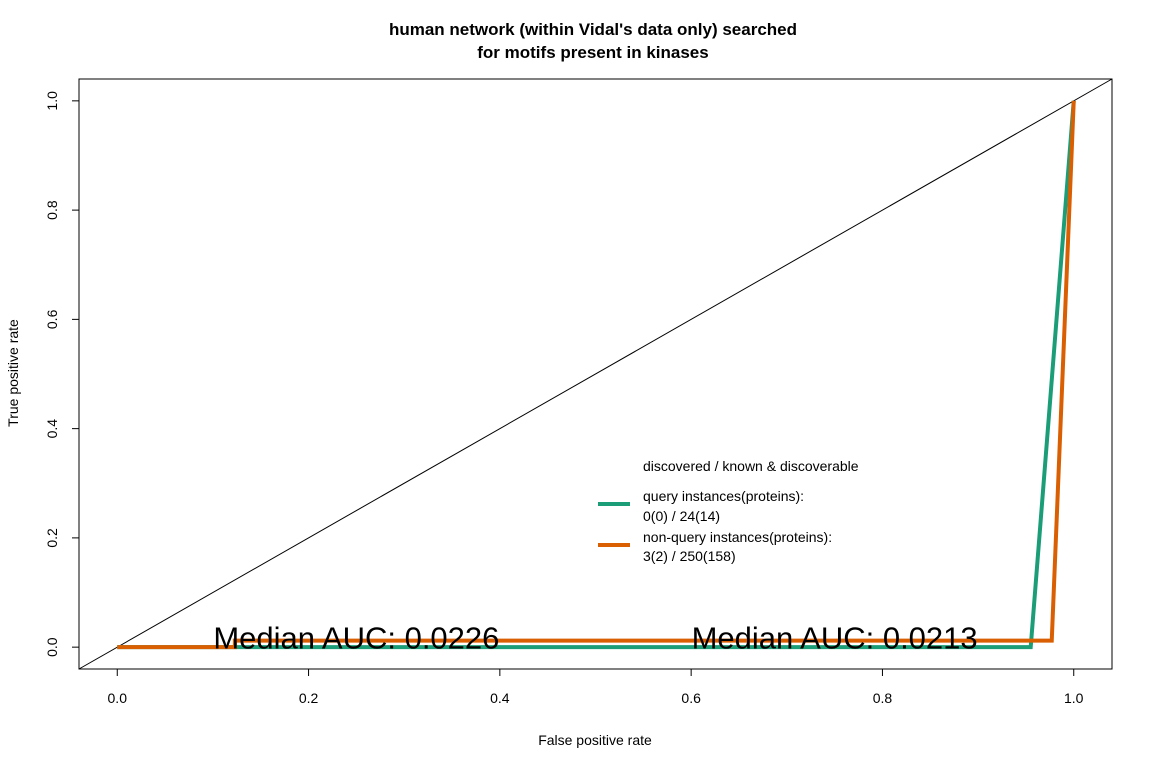  What do you see at coordinates (592, 52) in the screenshot?
I see `chart-title-line2: for motifs present in kinases` at bounding box center [592, 52].